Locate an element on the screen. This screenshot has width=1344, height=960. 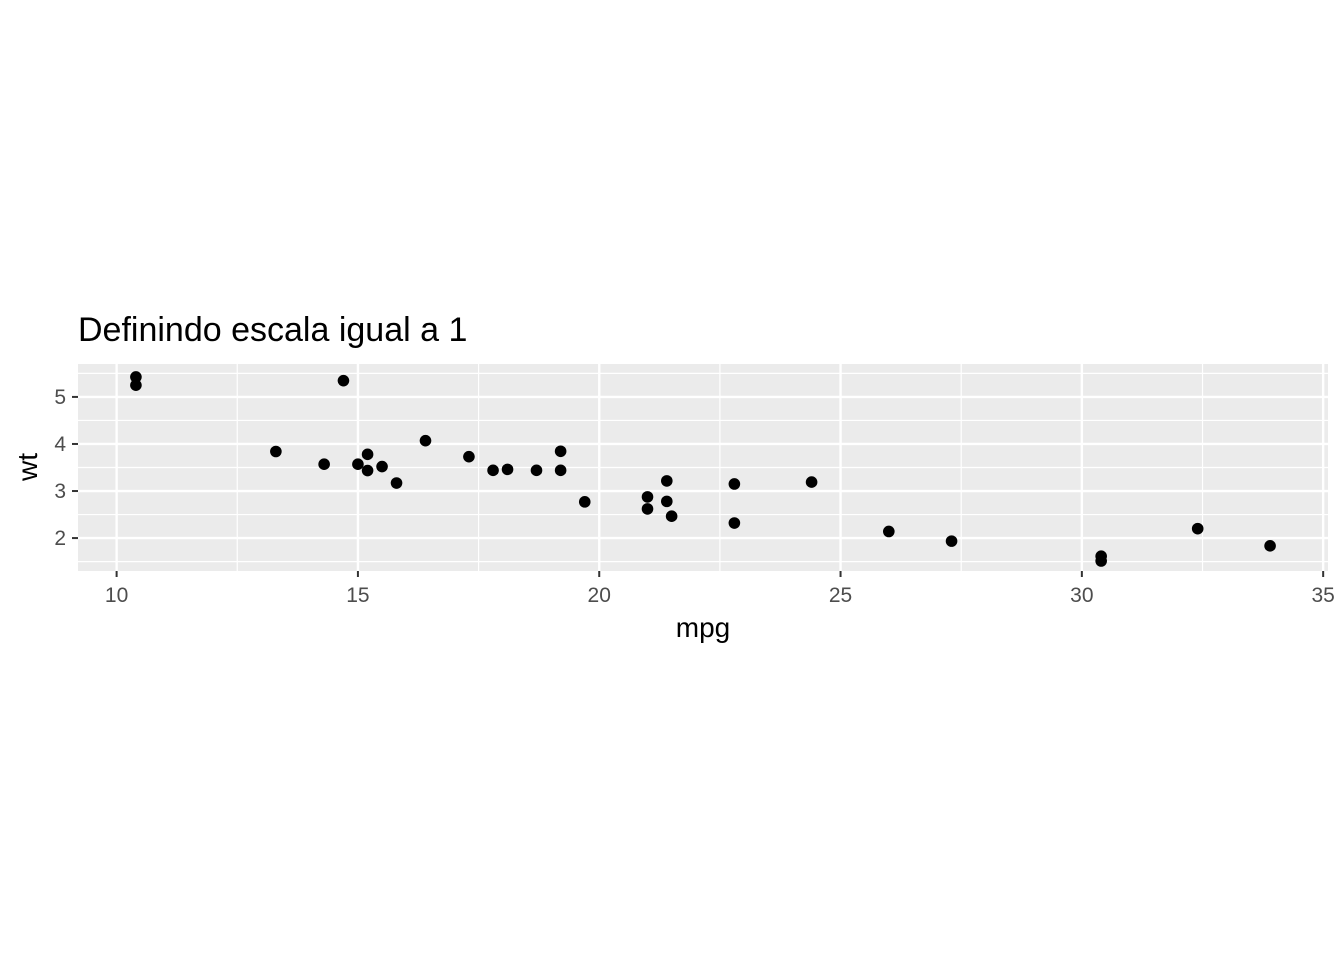
x-axis-title: mpg is located at coordinates (703, 627).